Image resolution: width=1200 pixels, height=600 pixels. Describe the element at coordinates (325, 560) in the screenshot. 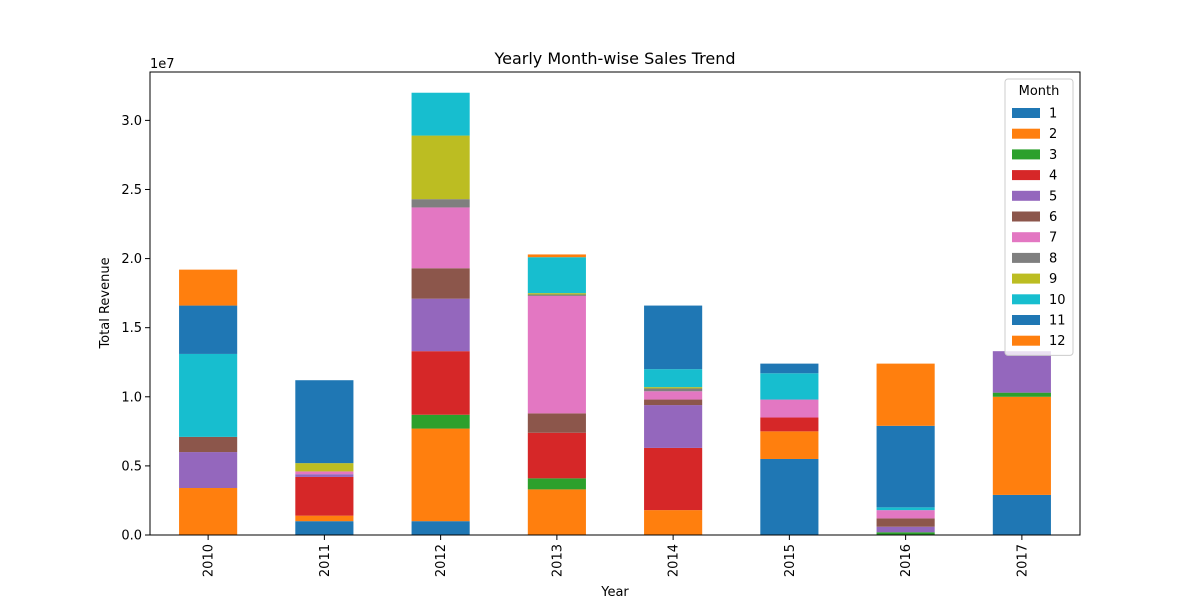

I see `x-tick-label: 2011` at that location.